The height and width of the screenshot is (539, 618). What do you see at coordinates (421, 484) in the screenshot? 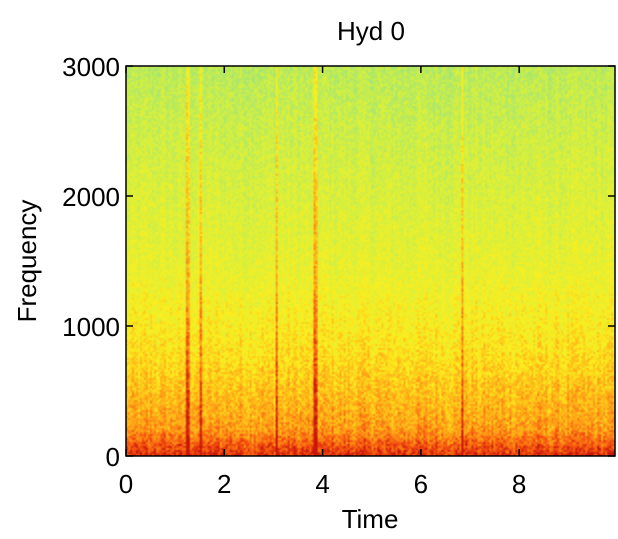
I see `x-tick-label: 6` at bounding box center [421, 484].